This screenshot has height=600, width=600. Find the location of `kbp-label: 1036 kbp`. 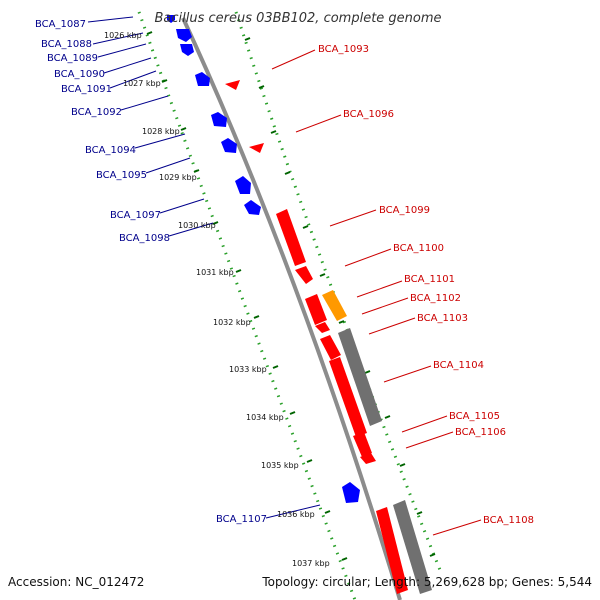

kbp-label: 1036 kbp is located at coordinates (296, 514).